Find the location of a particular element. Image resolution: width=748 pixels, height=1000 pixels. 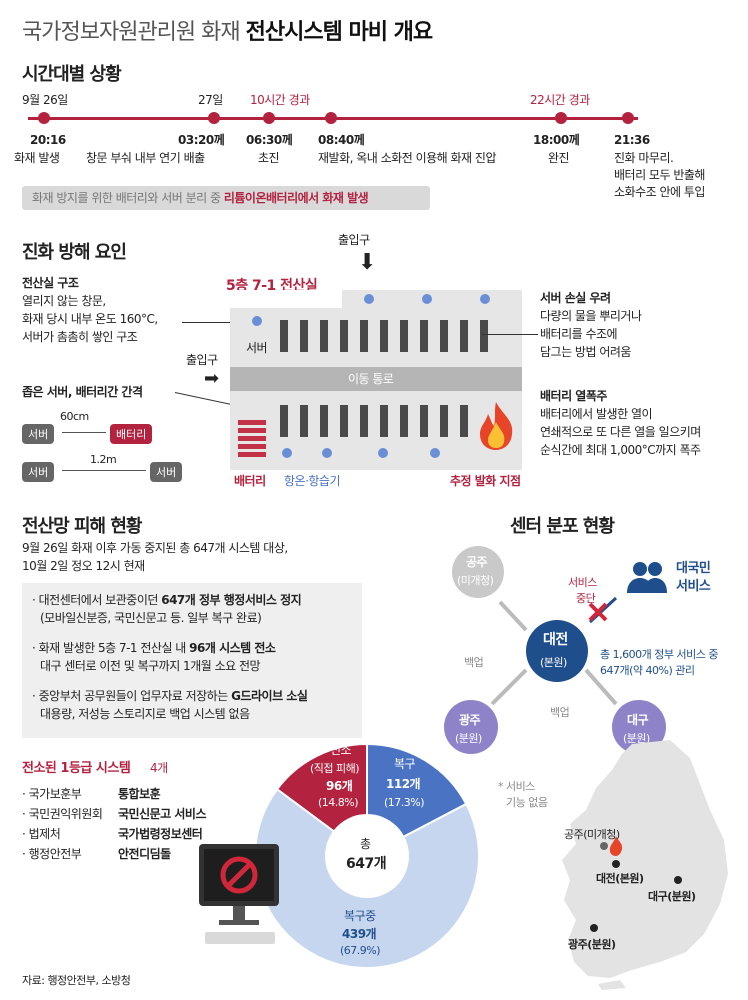

pie-chart is located at coordinates (367, 855).